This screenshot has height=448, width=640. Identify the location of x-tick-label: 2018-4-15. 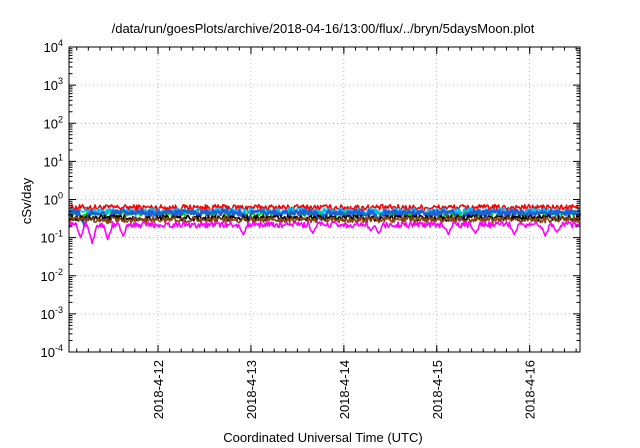
(437, 389).